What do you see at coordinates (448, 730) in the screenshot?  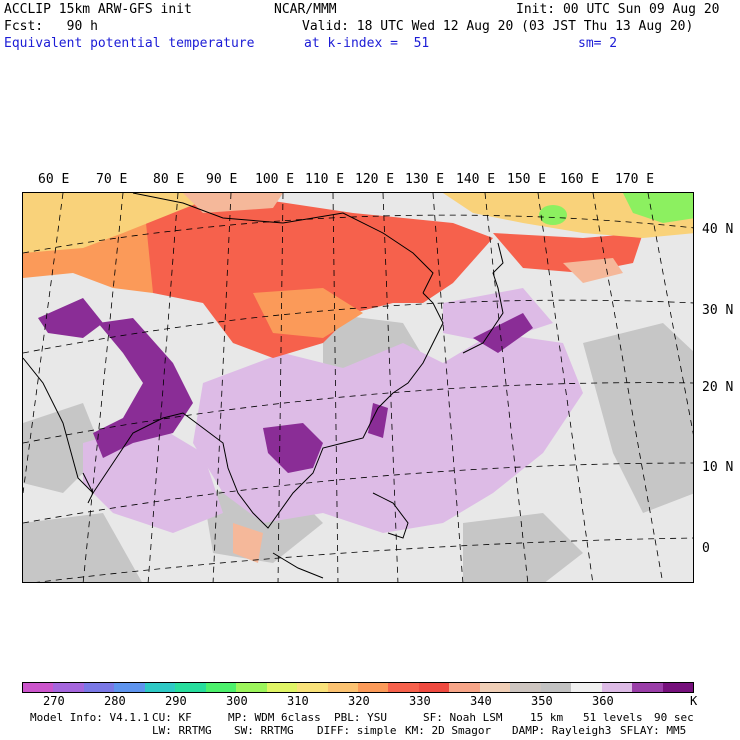 I see `km-scheme: KM: 2D Smagor` at bounding box center [448, 730].